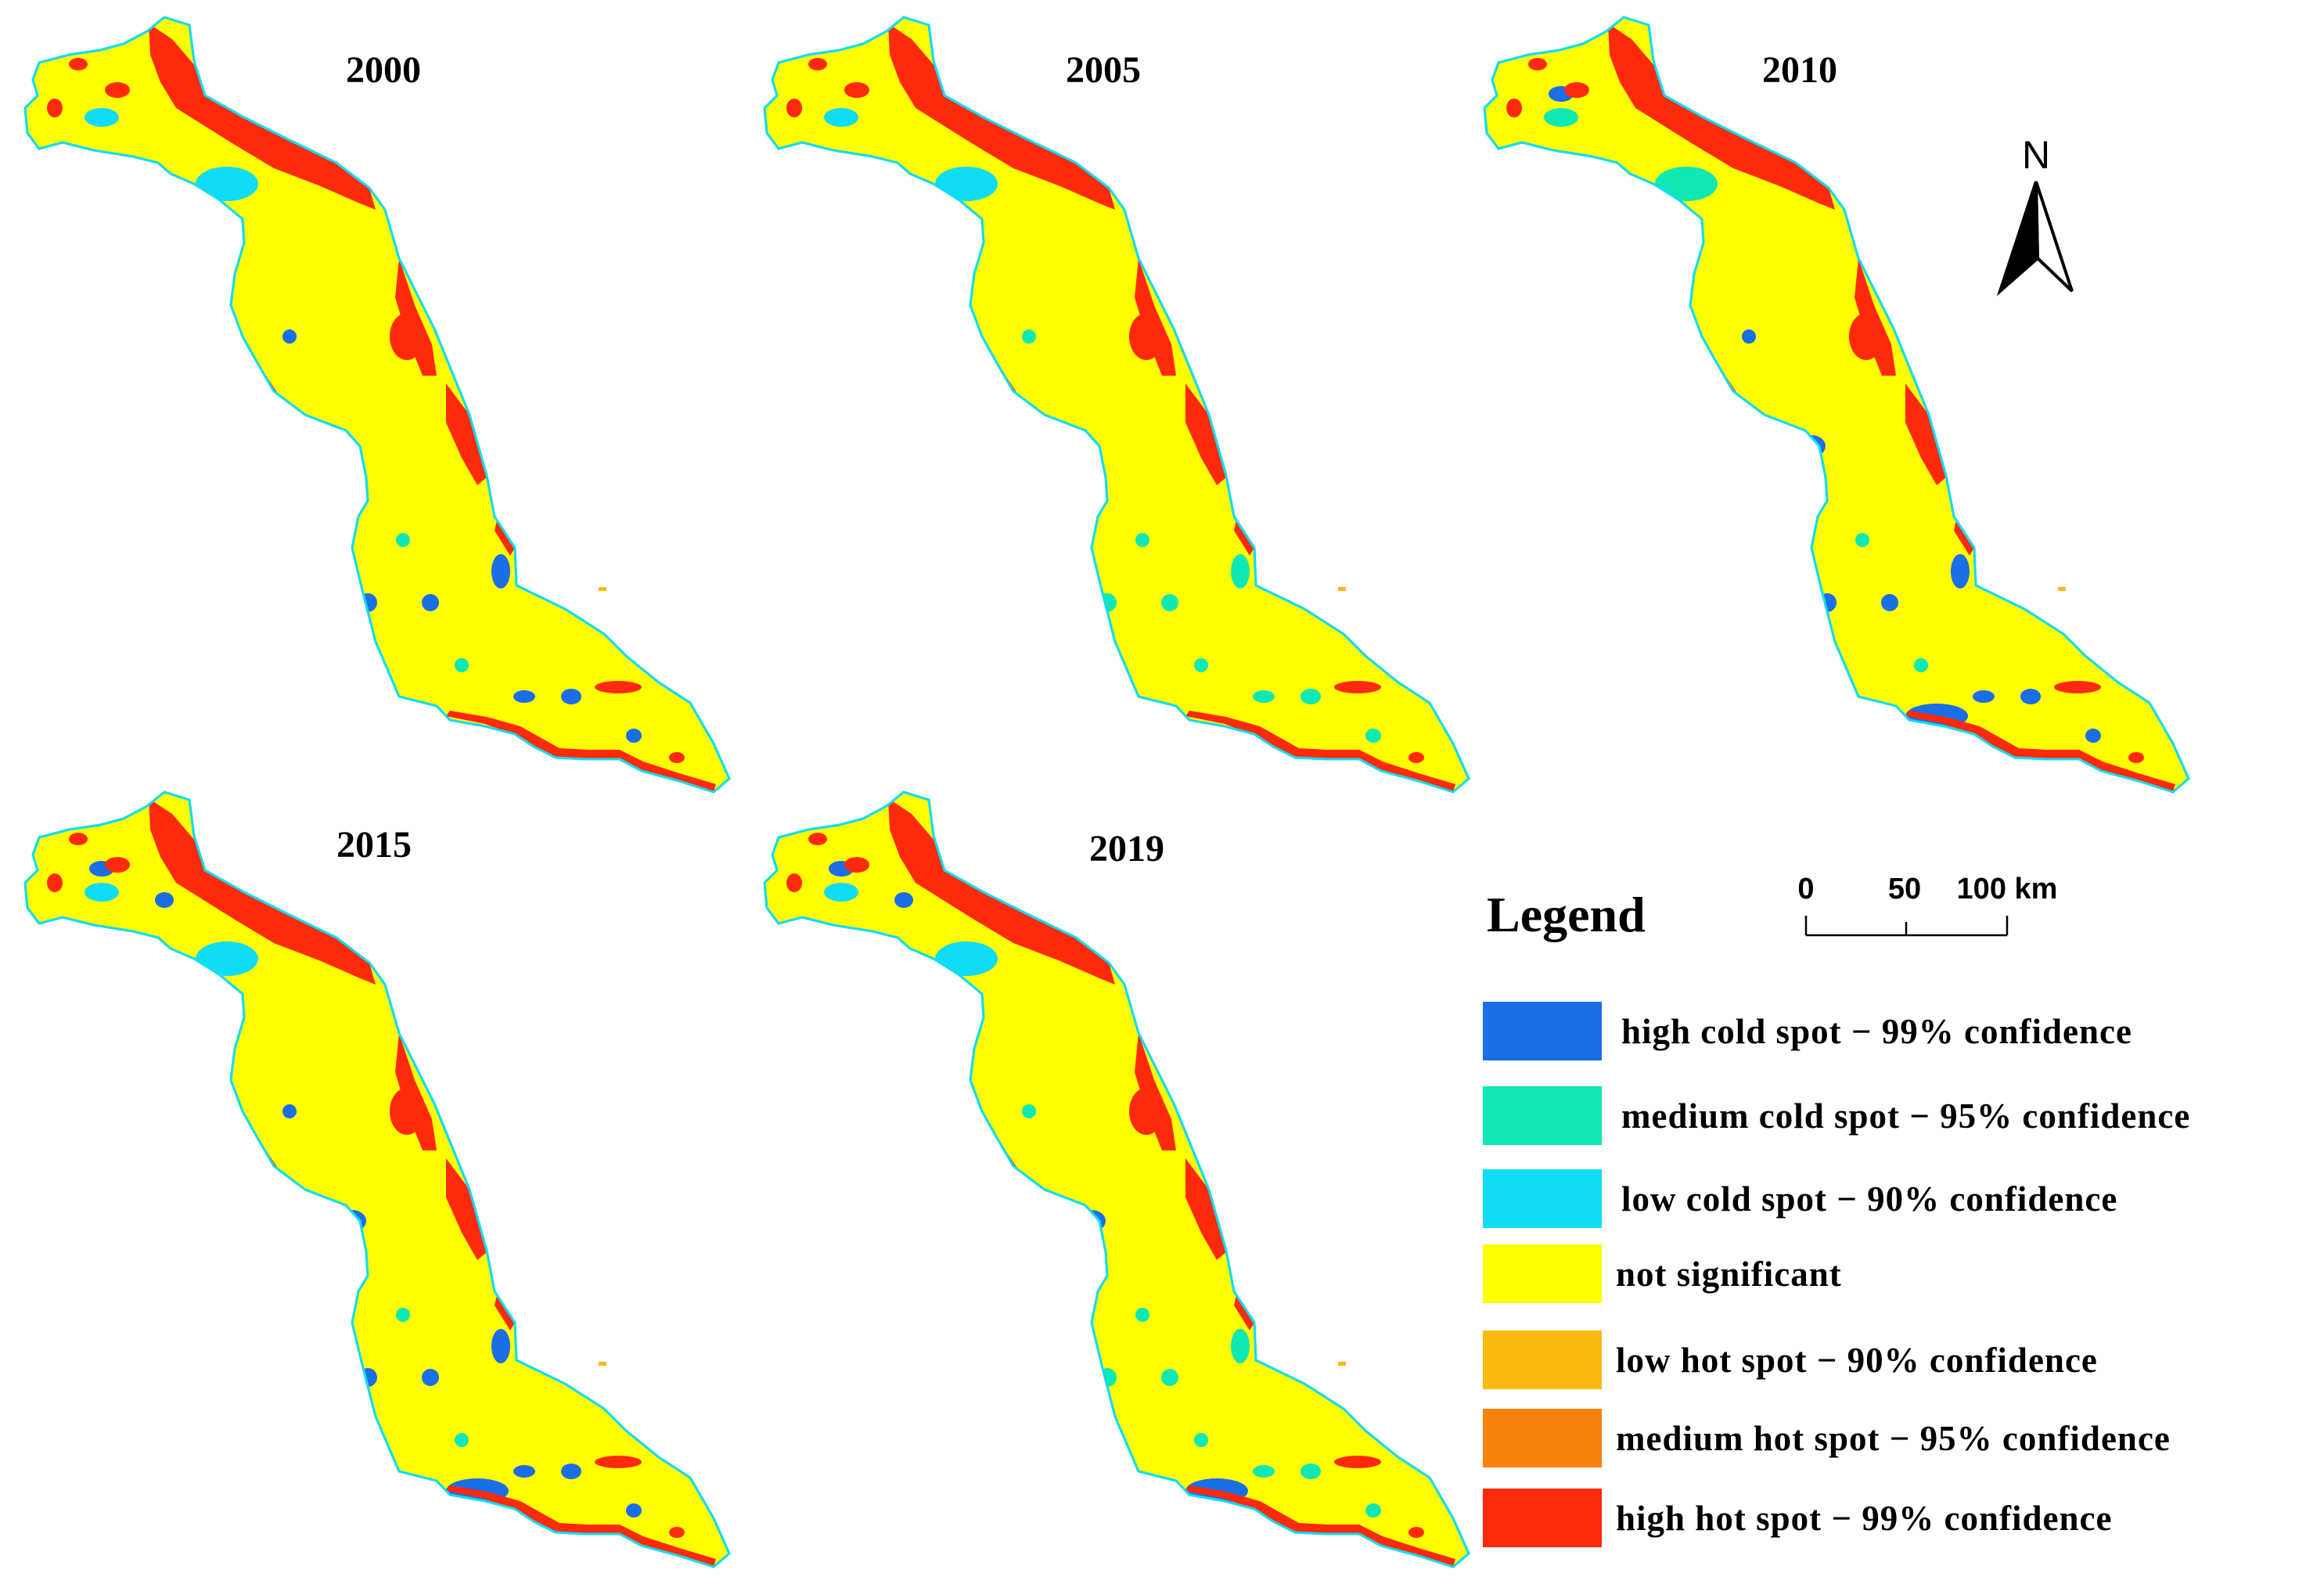 The width and height of the screenshot is (2324, 1577). What do you see at coordinates (1805, 889) in the screenshot?
I see `scale-tick-0: 0` at bounding box center [1805, 889].